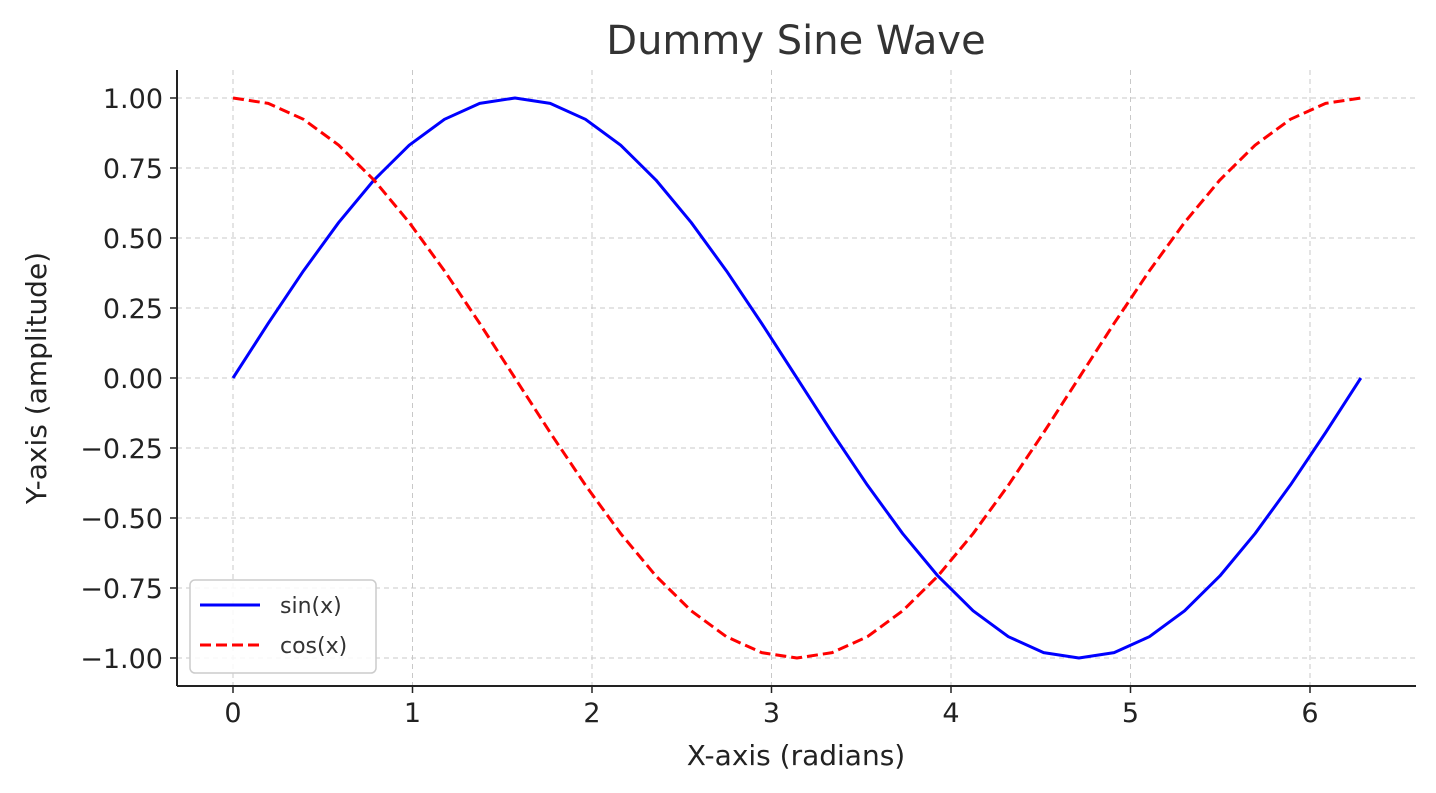 The width and height of the screenshot is (1436, 793). Describe the element at coordinates (795, 41) in the screenshot. I see `chart-title: Dummy Sine Wave` at that location.